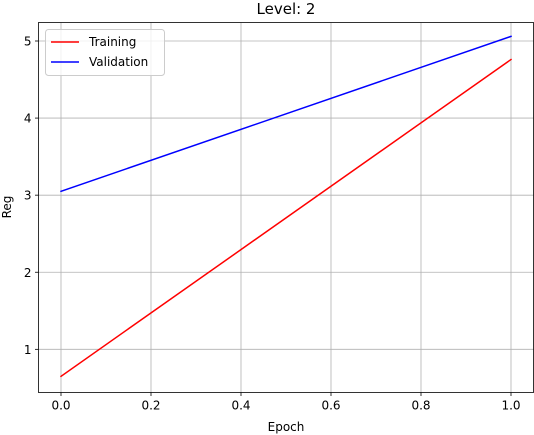 This screenshot has height=435, width=534. I want to click on y-tick-label: 4, so click(28, 119).